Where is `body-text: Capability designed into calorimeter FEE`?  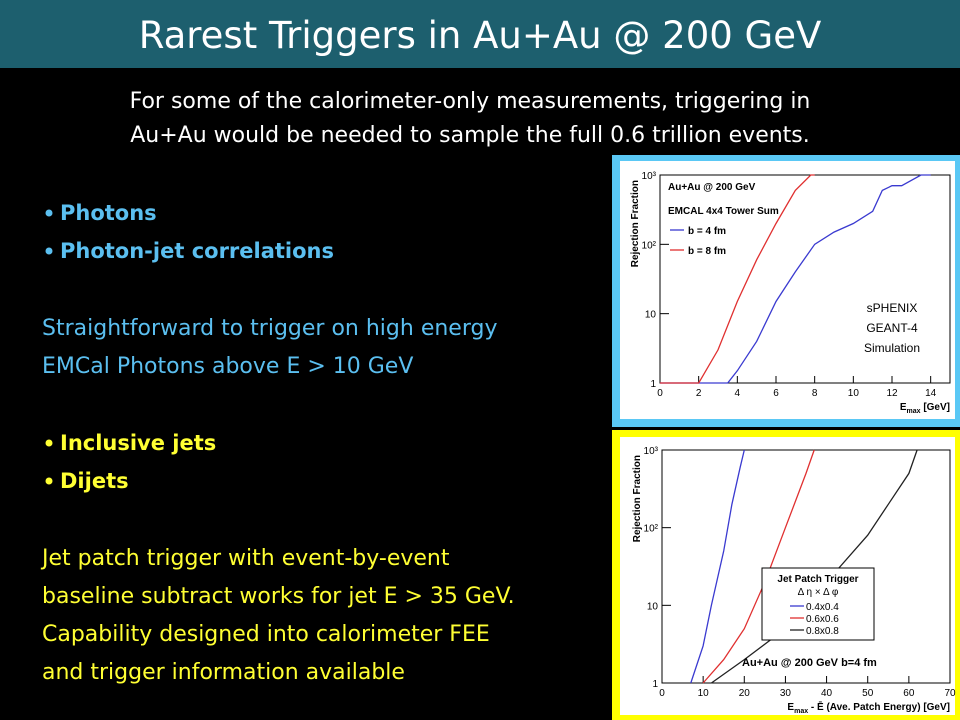 body-text: Capability designed into calorimeter FEE is located at coordinates (266, 634).